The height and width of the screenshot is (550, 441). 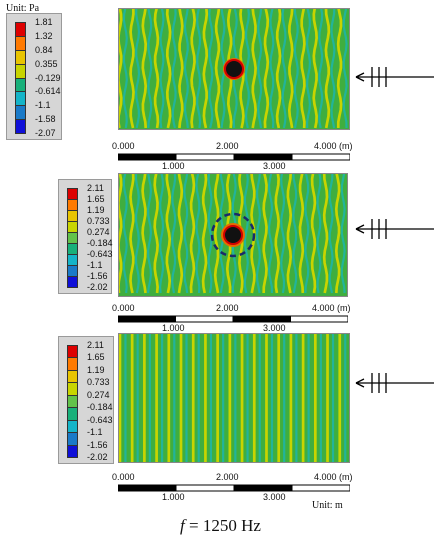 I want to click on legend-value: 1.19, so click(x=96, y=369).